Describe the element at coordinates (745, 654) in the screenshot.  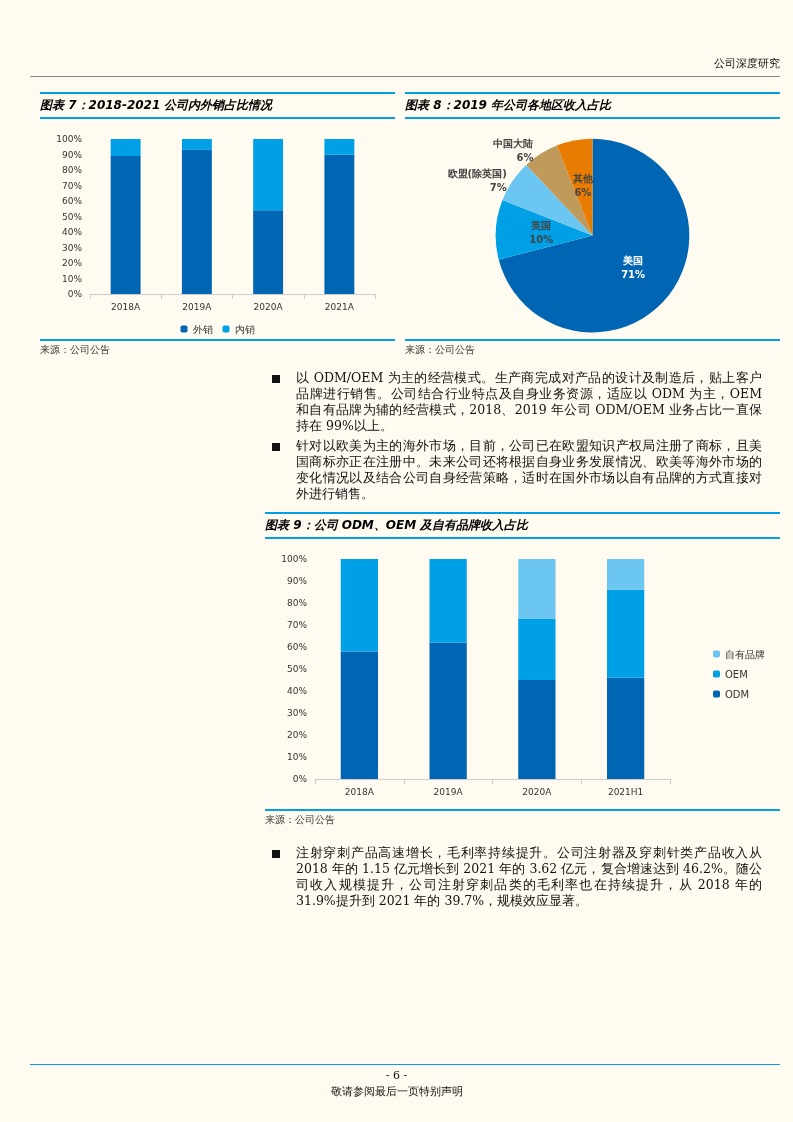
I see `legend-label: 自有品牌` at that location.